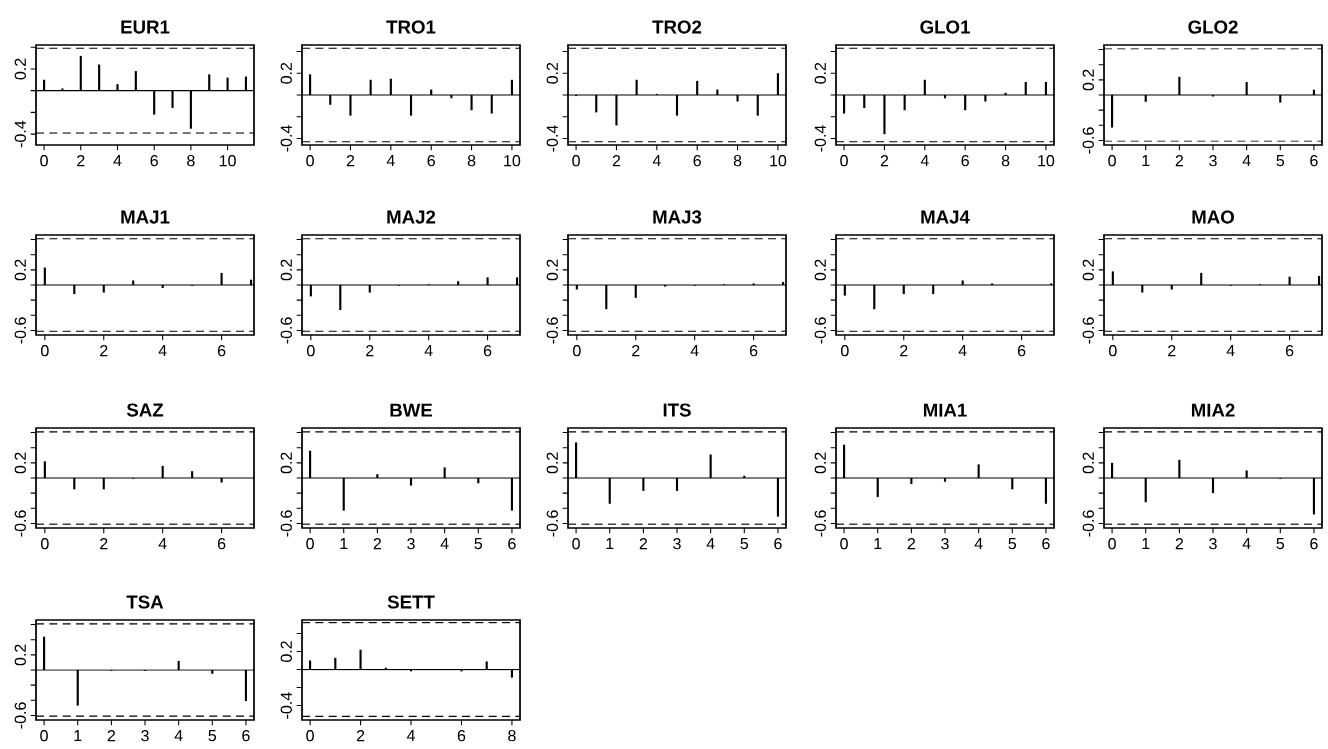 This screenshot has height=749, width=1328. What do you see at coordinates (411, 410) in the screenshot?
I see `chart-title: BWE` at bounding box center [411, 410].